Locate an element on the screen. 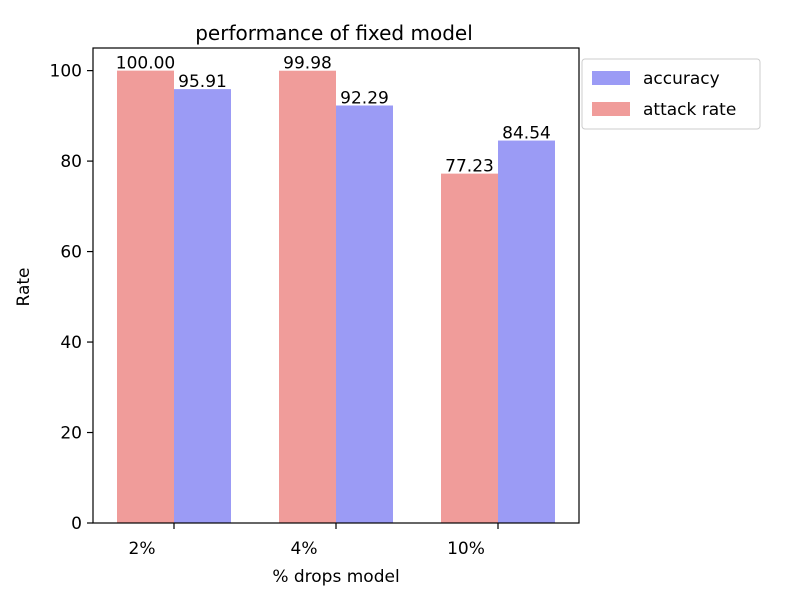  y-tick-label: 60 is located at coordinates (71, 253).